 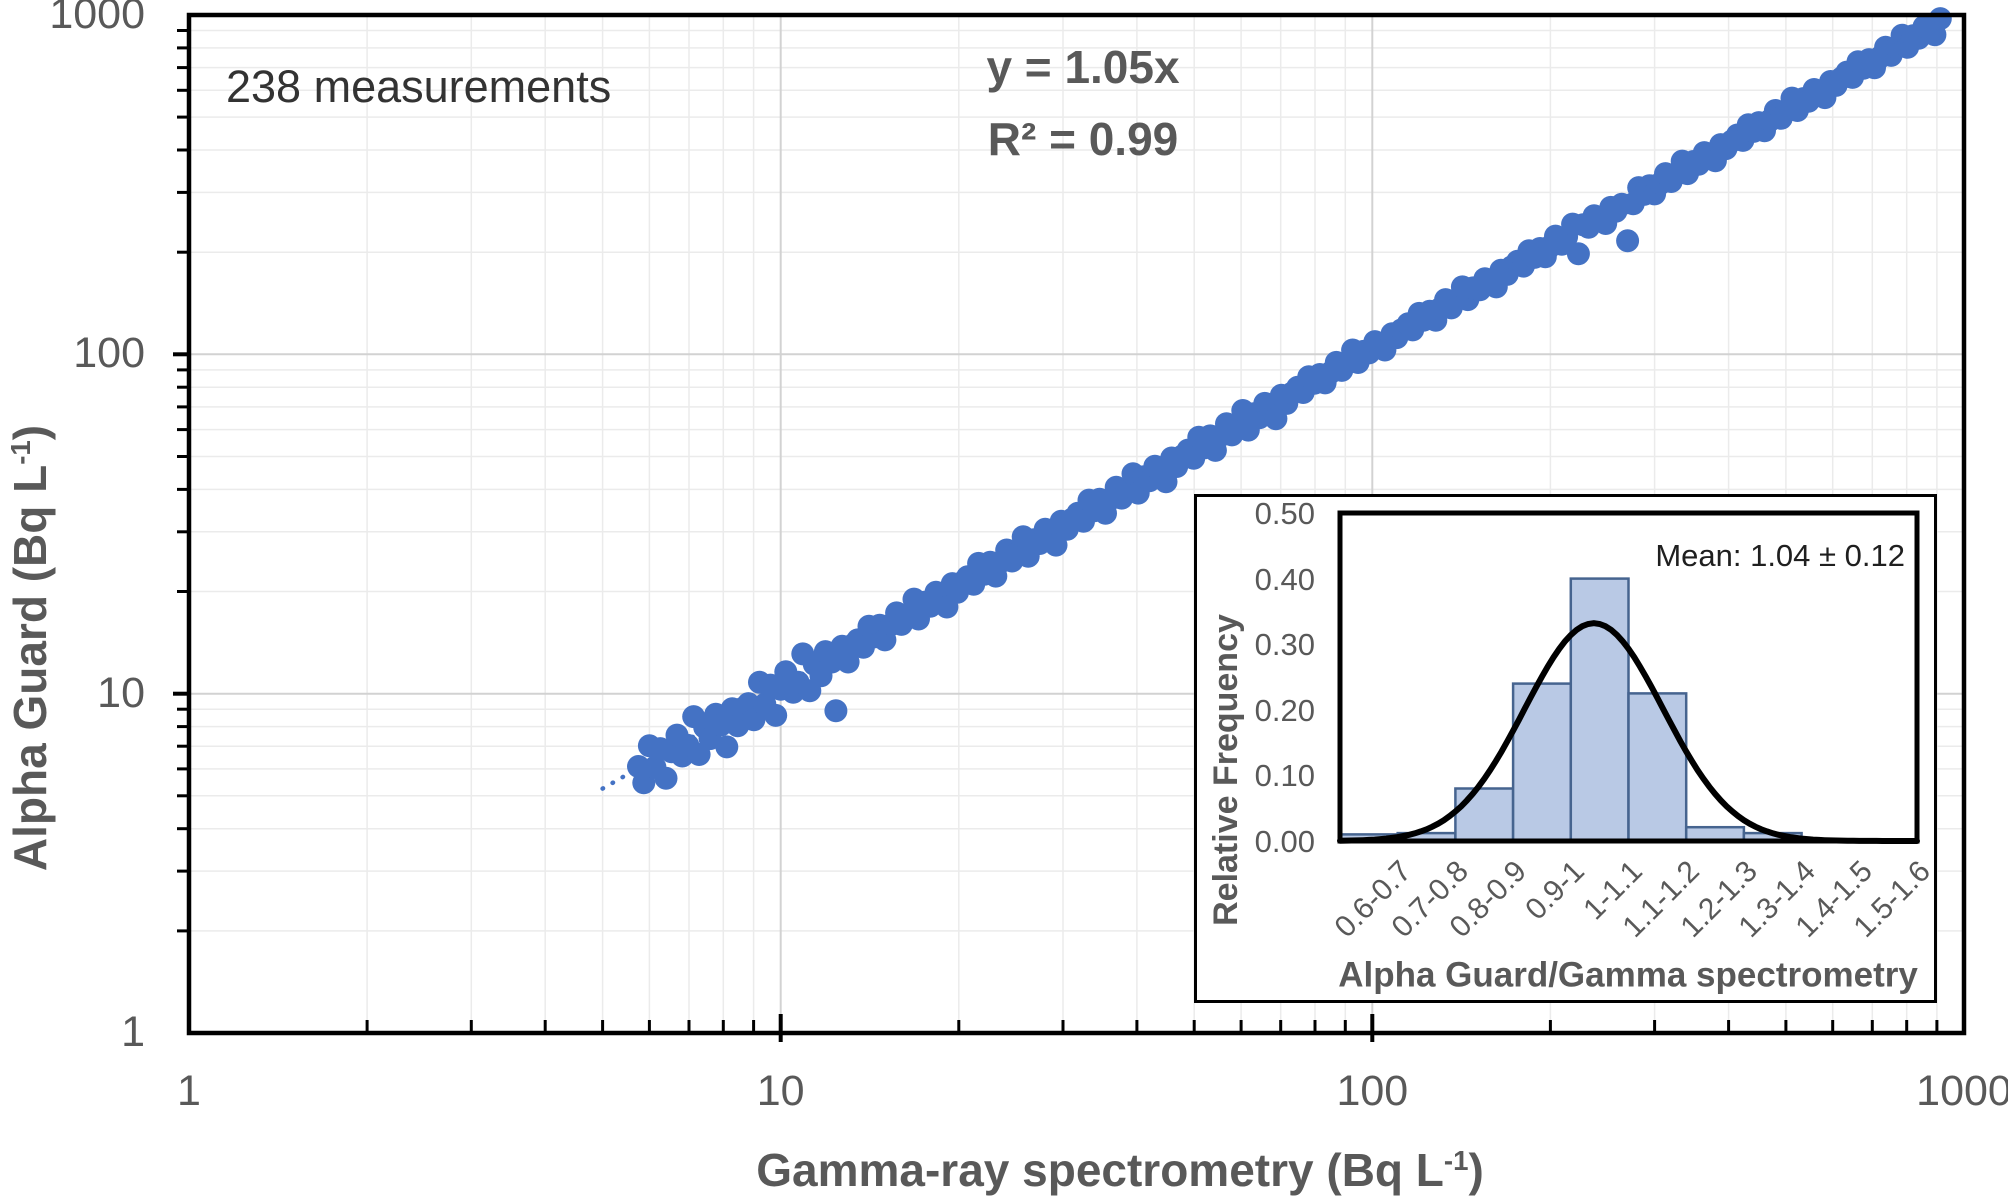 What do you see at coordinates (30, 432) in the screenshot?
I see `y-axis-title-close: )` at bounding box center [30, 432].